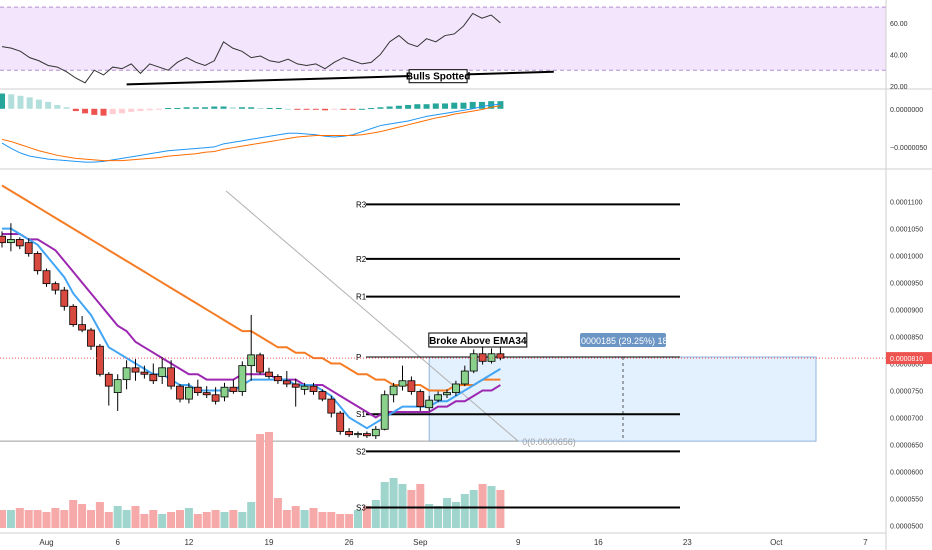  What do you see at coordinates (438, 76) in the screenshot?
I see `bulls-spotted-box` at bounding box center [438, 76].